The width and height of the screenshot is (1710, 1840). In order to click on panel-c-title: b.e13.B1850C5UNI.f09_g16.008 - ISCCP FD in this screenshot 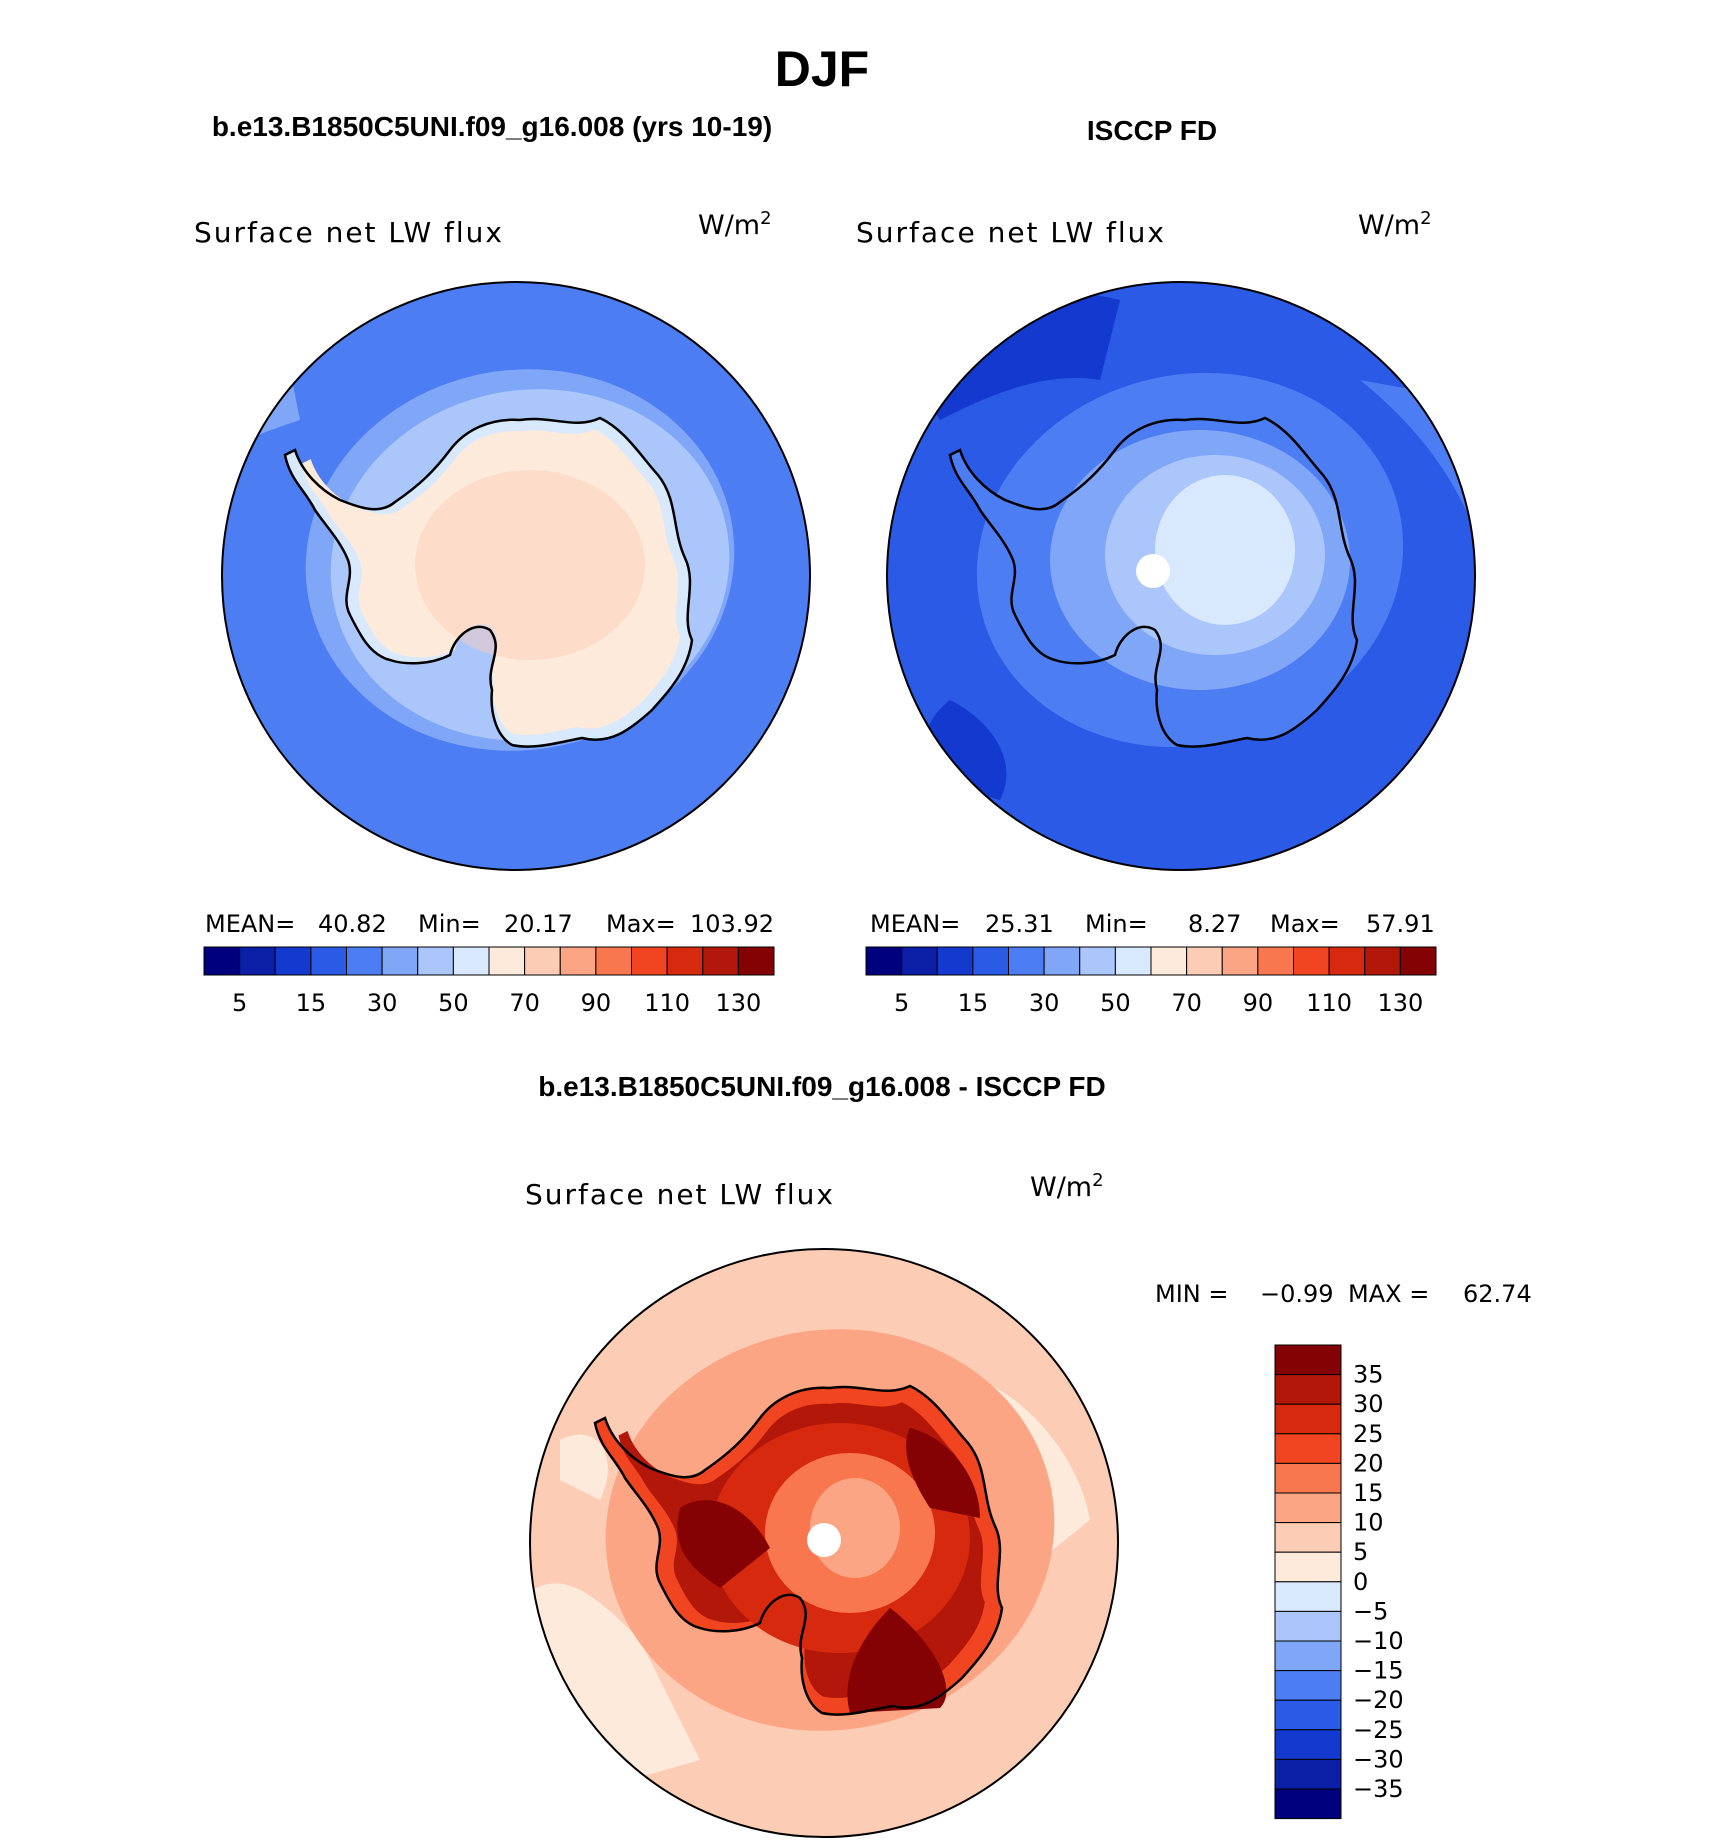, I will do `click(822, 1086)`.